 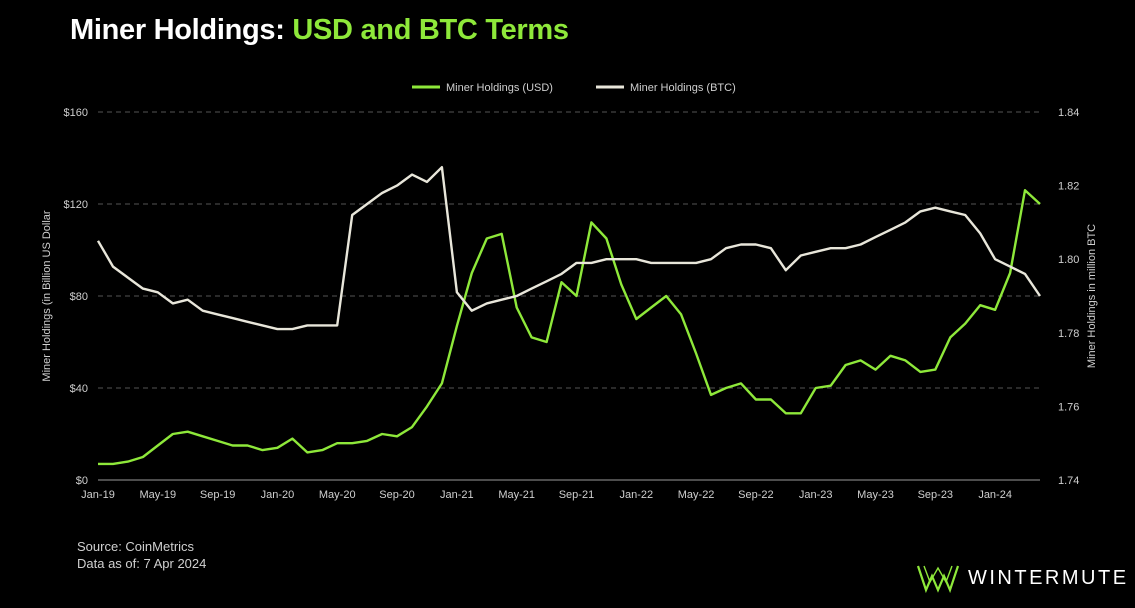 I want to click on title-highlight: USD and BTC Terms, so click(x=430, y=30).